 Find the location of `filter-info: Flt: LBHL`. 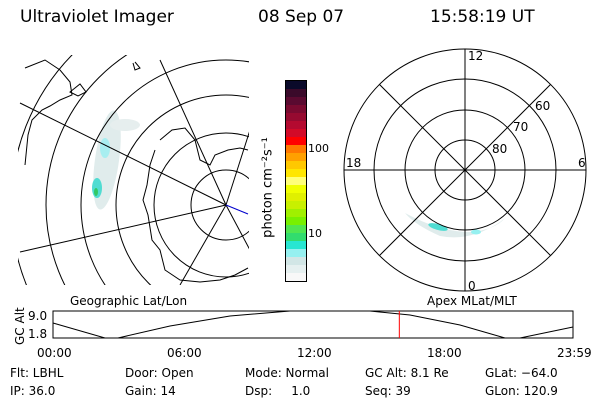

filter-info: Flt: LBHL is located at coordinates (37, 373).